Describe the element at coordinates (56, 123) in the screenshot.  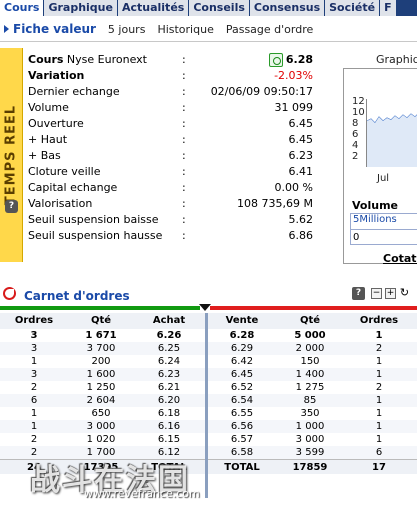
I see `info-label: Ouverture` at that location.